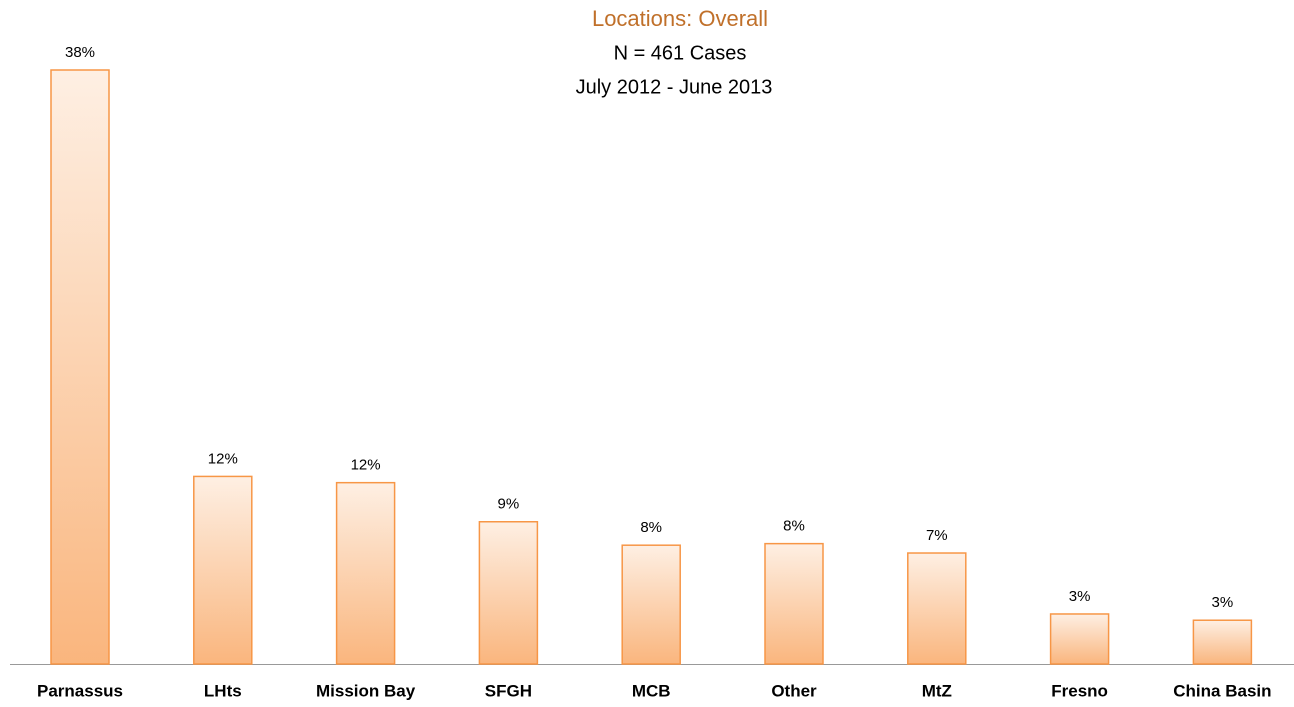 The width and height of the screenshot is (1294, 707). What do you see at coordinates (680, 18) in the screenshot?
I see `chart-title: Locations: Overall` at bounding box center [680, 18].